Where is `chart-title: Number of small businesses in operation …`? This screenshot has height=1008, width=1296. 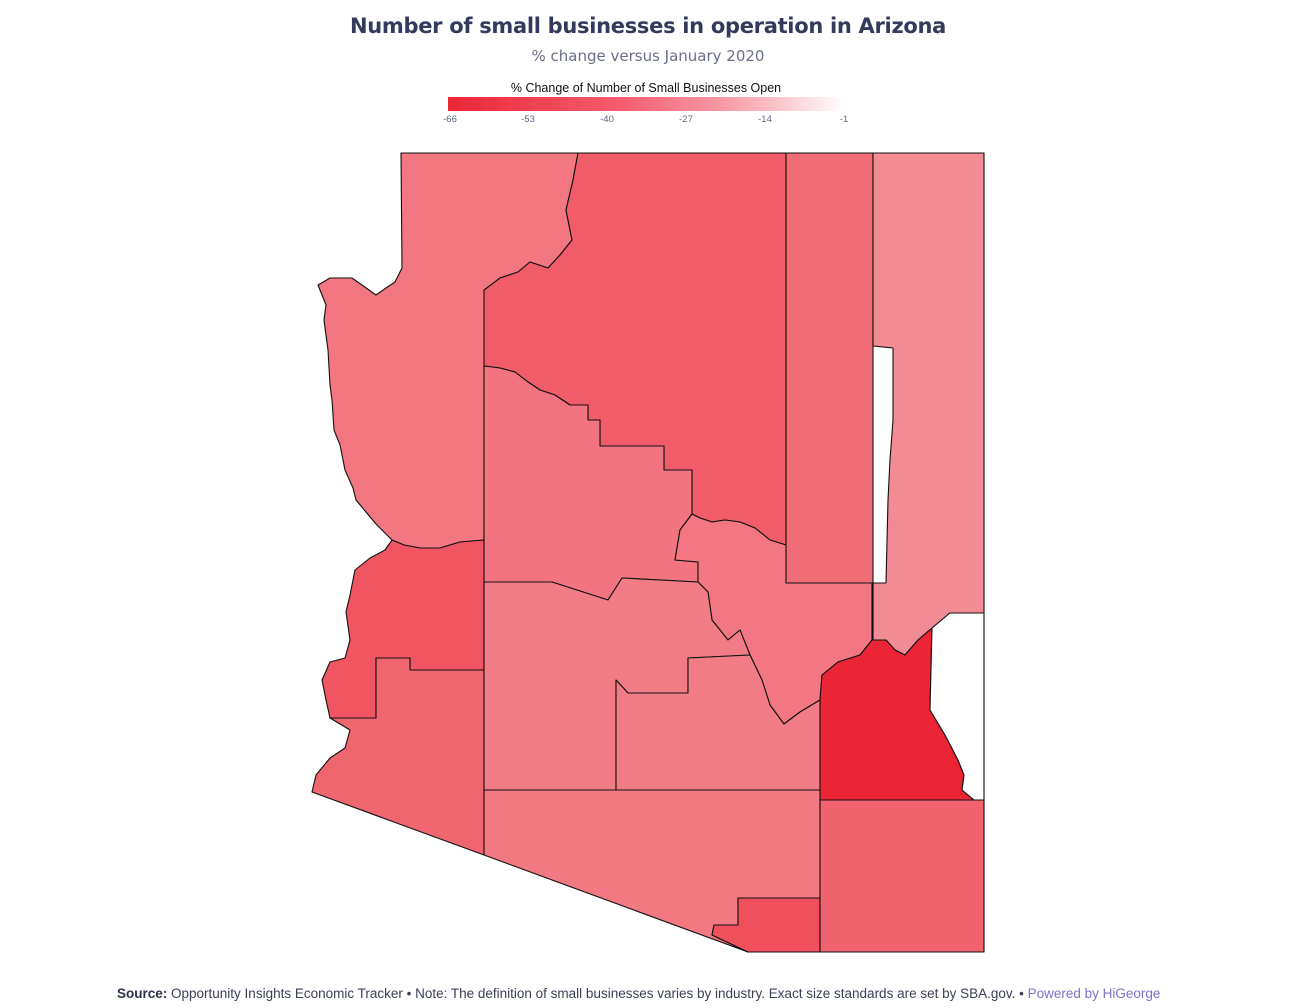
chart-title: Number of small businesses in operation … is located at coordinates (648, 26).